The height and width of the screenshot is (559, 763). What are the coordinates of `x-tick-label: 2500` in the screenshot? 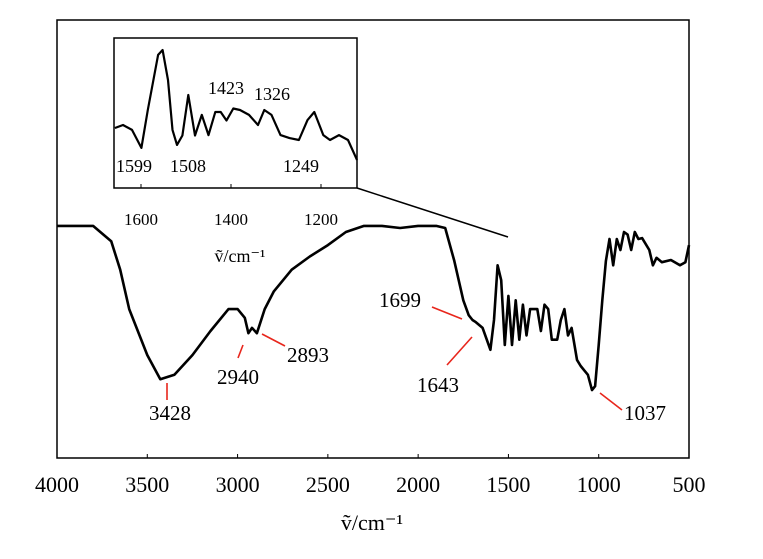 It's located at (328, 484).